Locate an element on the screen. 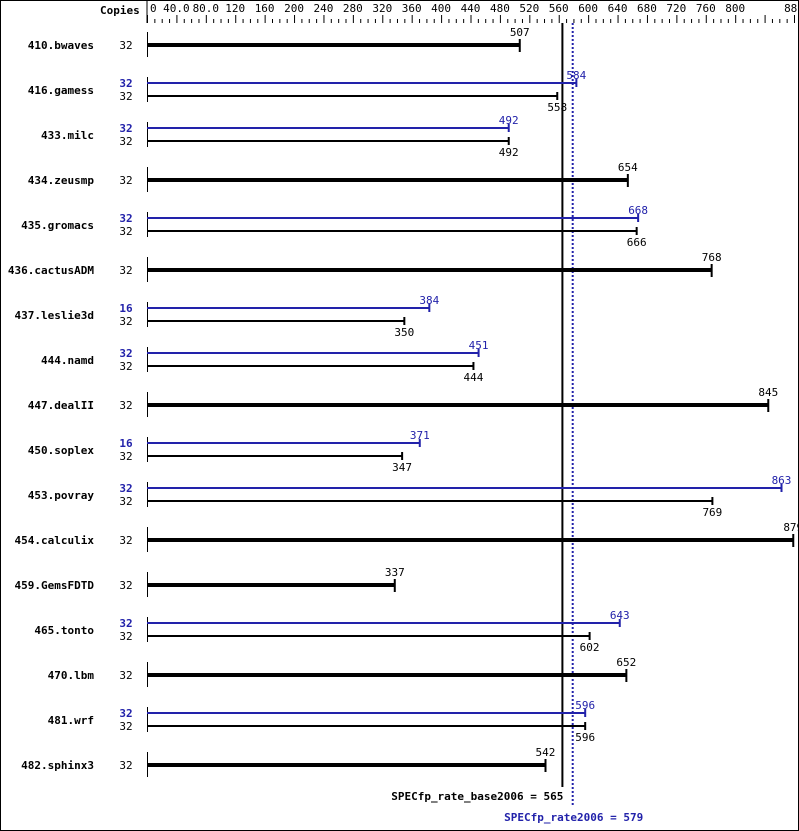 Image resolution: width=799 pixels, height=831 pixels. base-value-label: 542 is located at coordinates (546, 752).